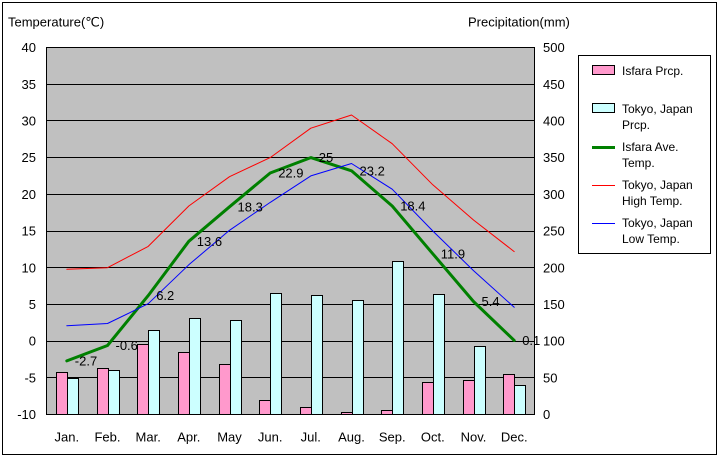 The image size is (720, 460). What do you see at coordinates (433, 185) in the screenshot?
I see `point-tokyo-japan-high-temp-oct` at bounding box center [433, 185].